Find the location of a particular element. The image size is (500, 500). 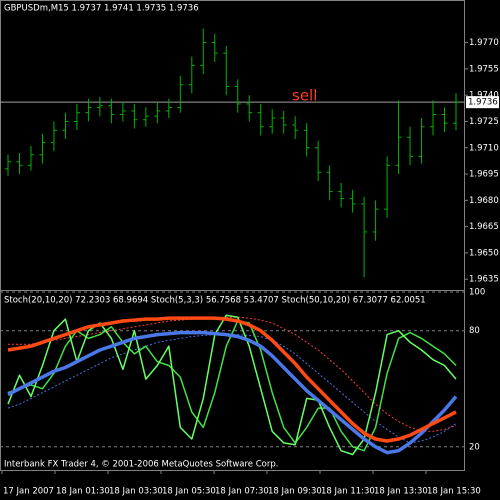

y-tick-label: 1.9770 is located at coordinates (484, 43).